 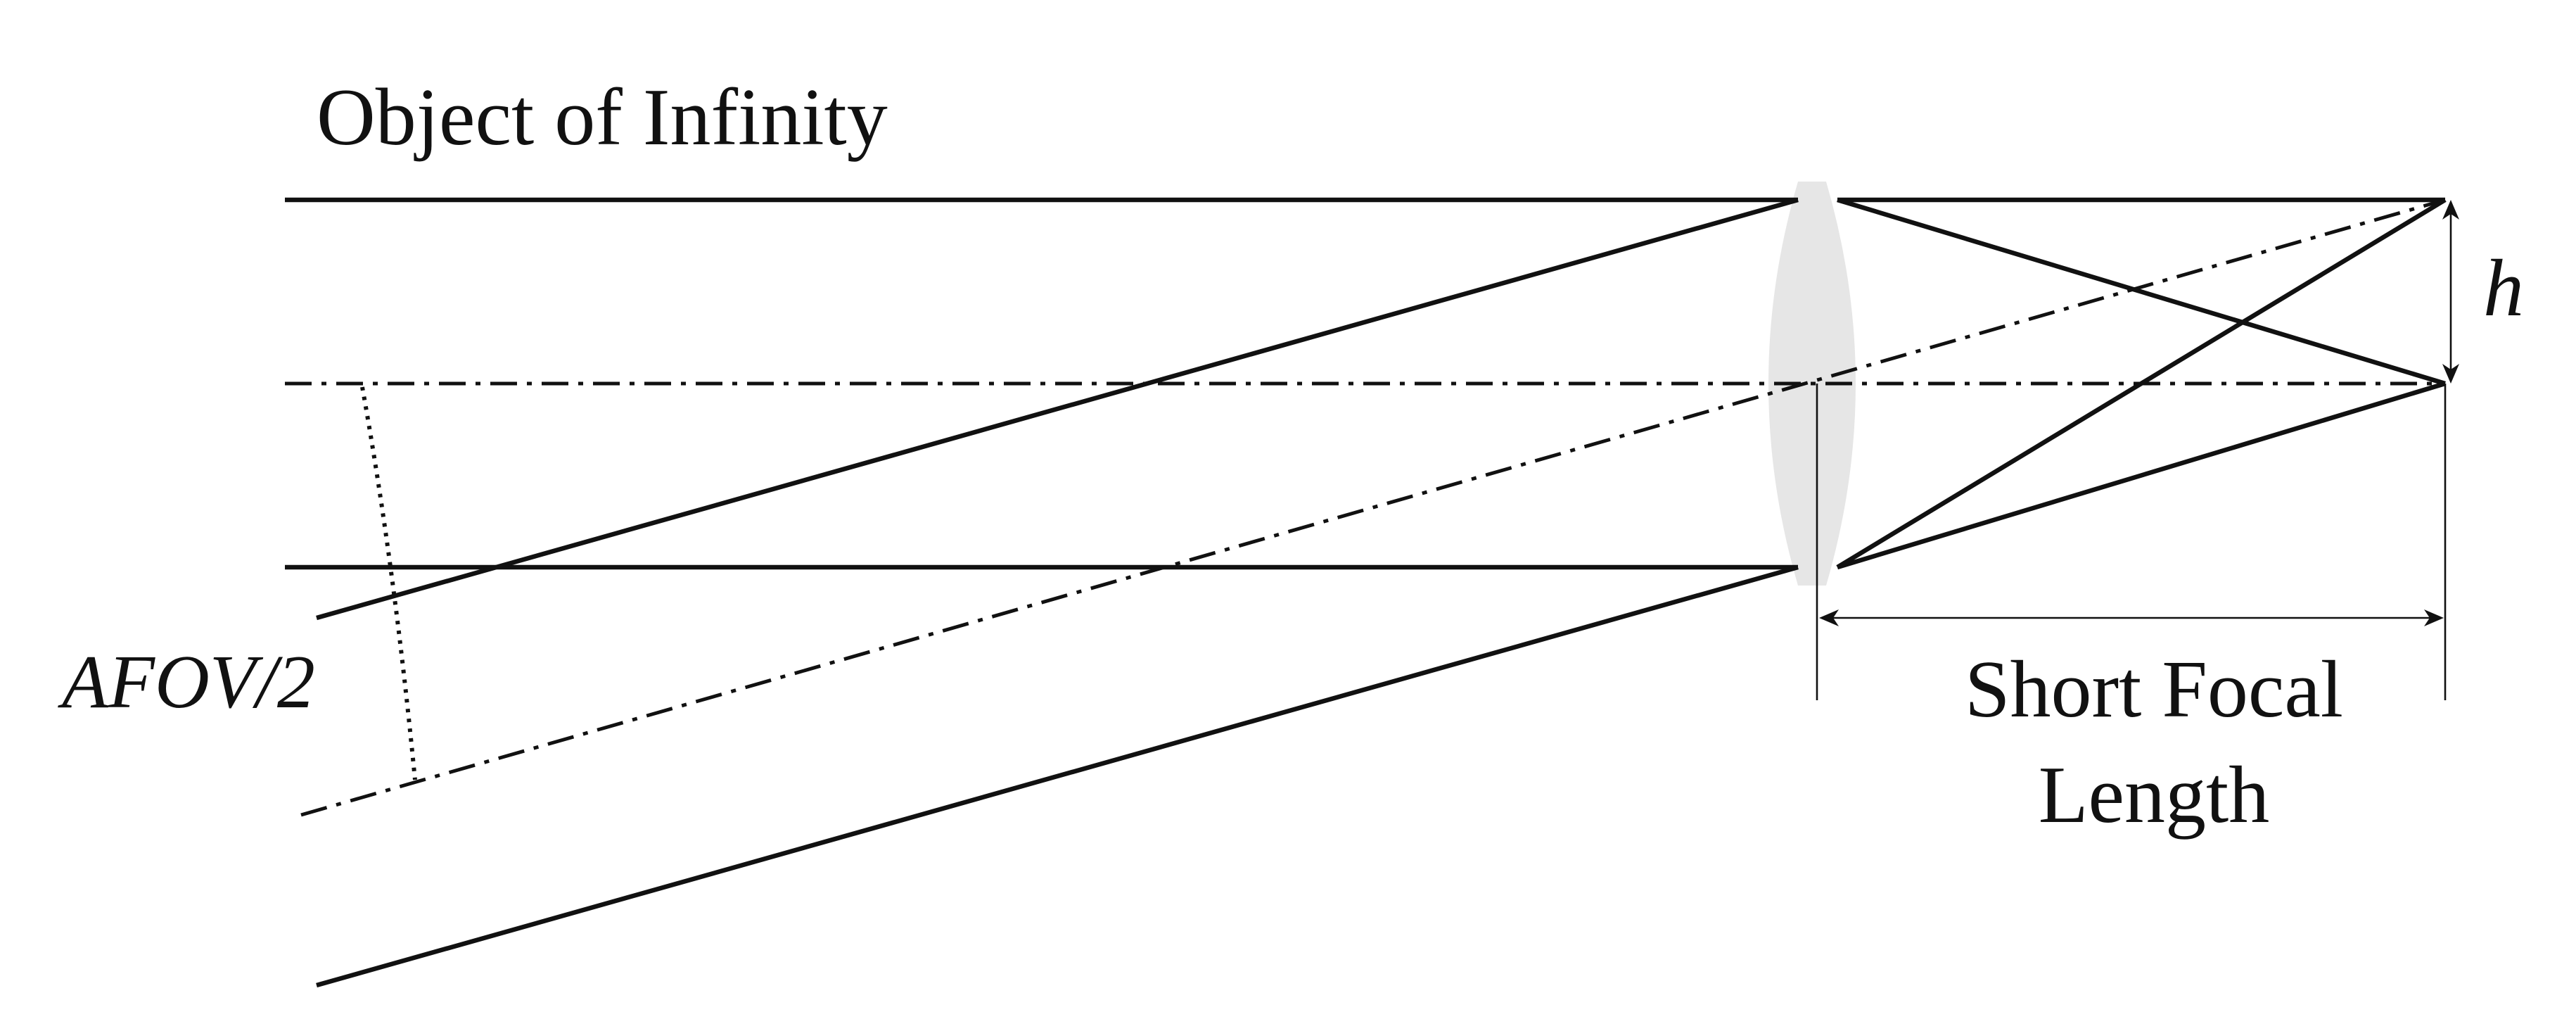 What do you see at coordinates (2503, 288) in the screenshot?
I see `image-height-label: h` at bounding box center [2503, 288].